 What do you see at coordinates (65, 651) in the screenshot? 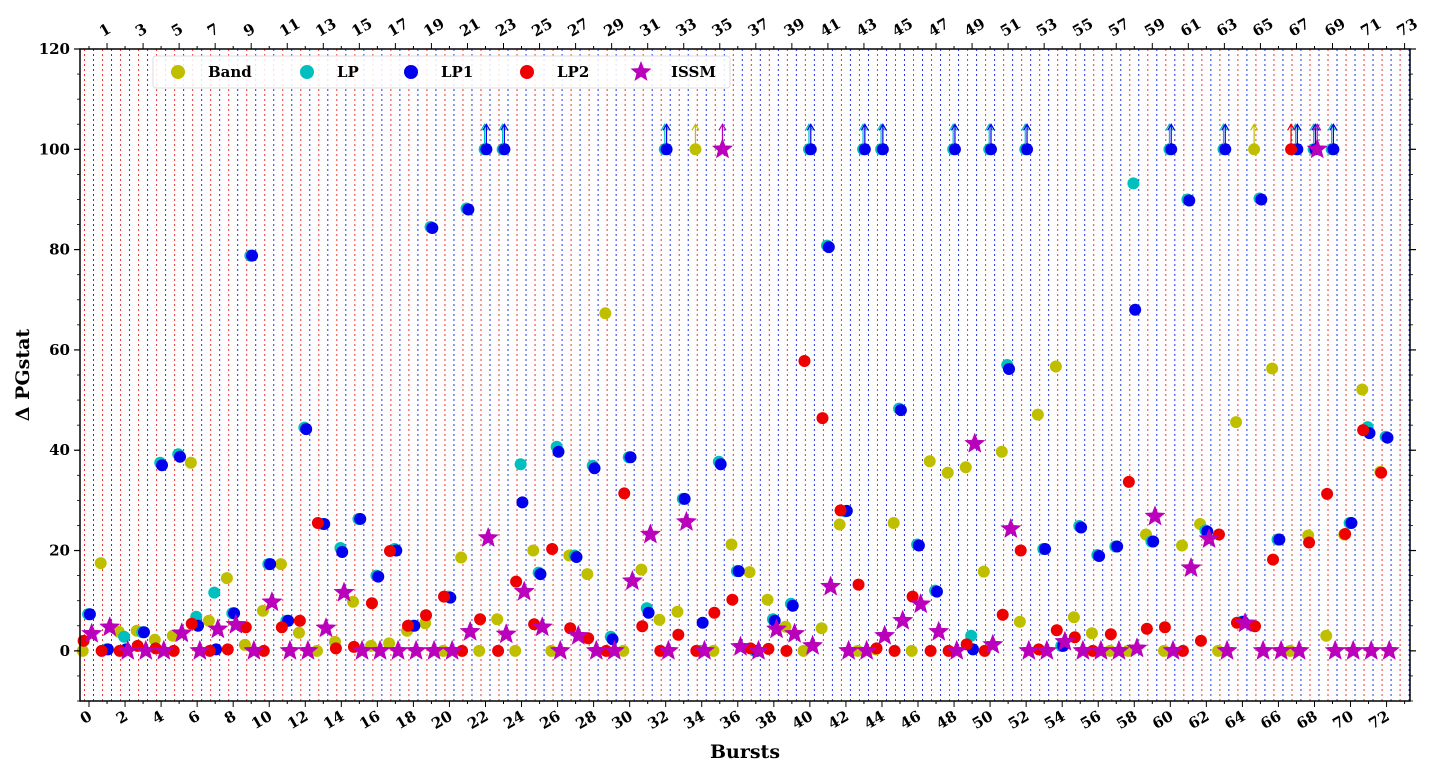
I see `y-tick-label: 0` at bounding box center [65, 651].